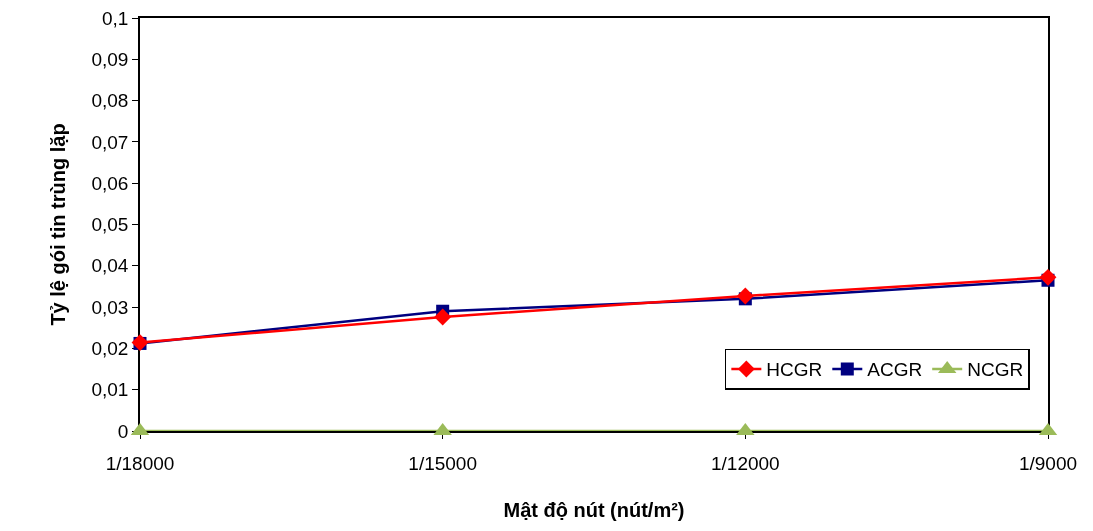  Describe the element at coordinates (115, 18) in the screenshot. I see `y-tick-label: 0,1` at that location.